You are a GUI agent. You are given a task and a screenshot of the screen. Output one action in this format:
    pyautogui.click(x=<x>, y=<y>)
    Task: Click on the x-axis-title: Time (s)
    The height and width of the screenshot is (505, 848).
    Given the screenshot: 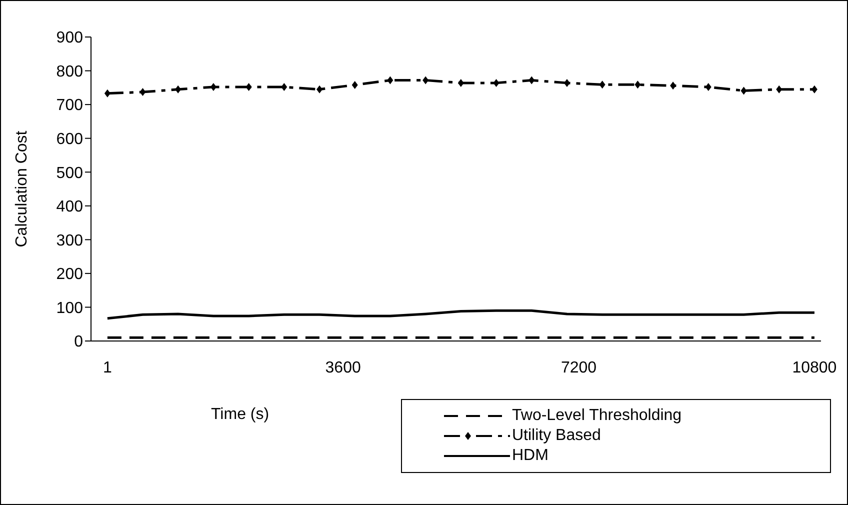 What is the action you would take?
    pyautogui.click(x=240, y=415)
    